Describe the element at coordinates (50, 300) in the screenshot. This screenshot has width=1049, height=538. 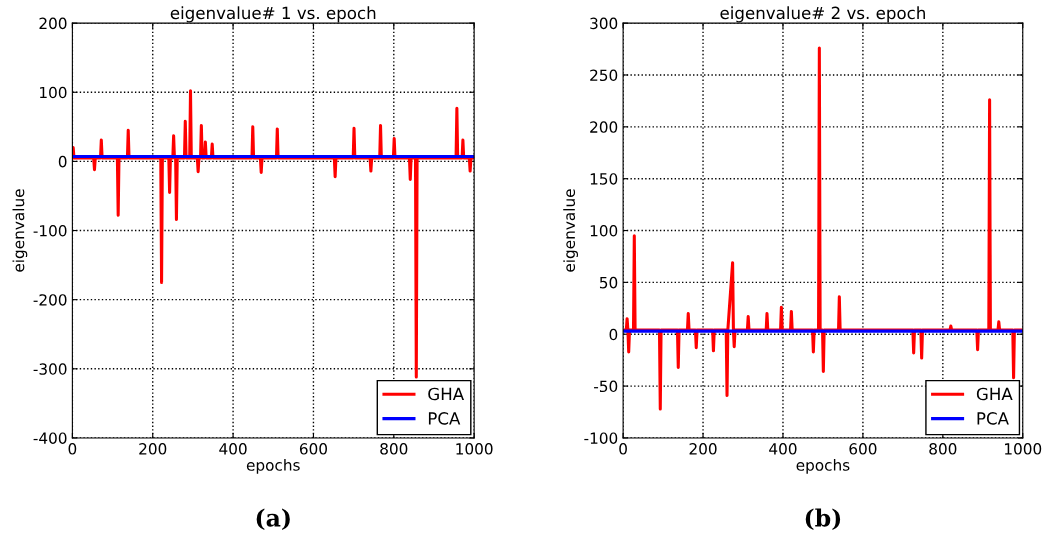
I see `y-tick-label: -200` at that location.